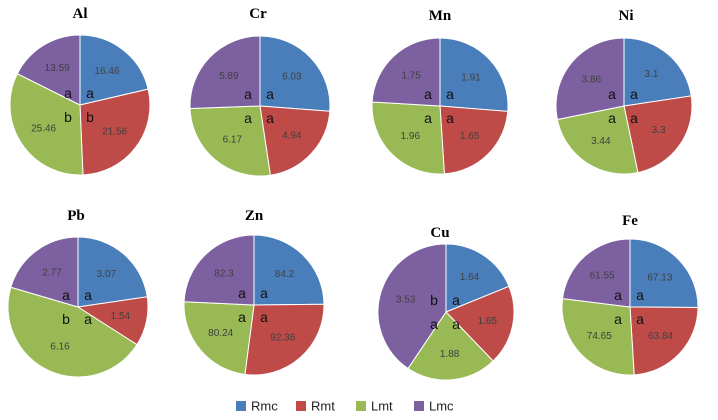 The image size is (718, 420). Describe the element at coordinates (652, 74) in the screenshot. I see `data-label: 3.1` at that location.